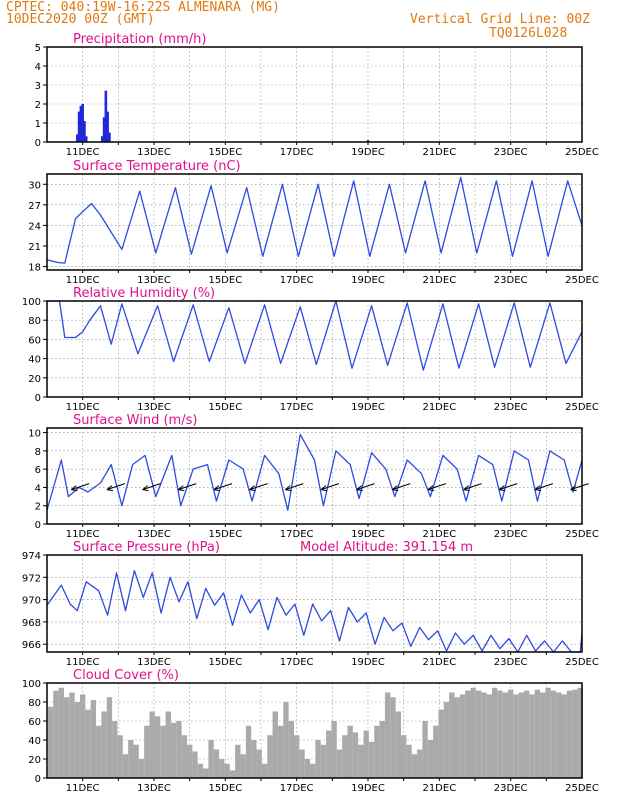  What do you see at coordinates (315, 335) in the screenshot?
I see `series-line` at bounding box center [315, 335].